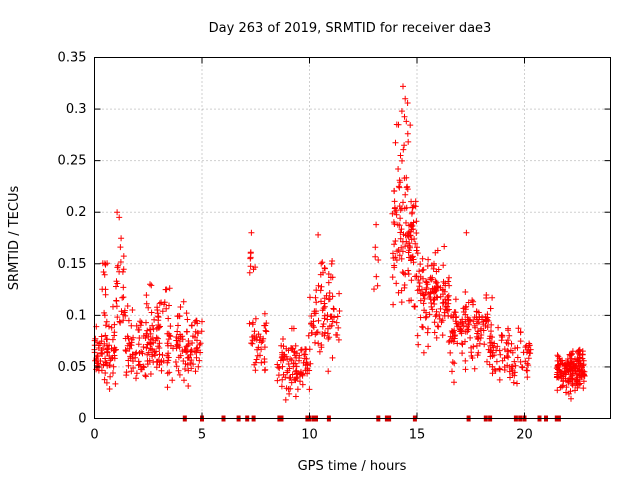 The image size is (640, 480). I want to click on x-tick-label: 0, so click(94, 435).